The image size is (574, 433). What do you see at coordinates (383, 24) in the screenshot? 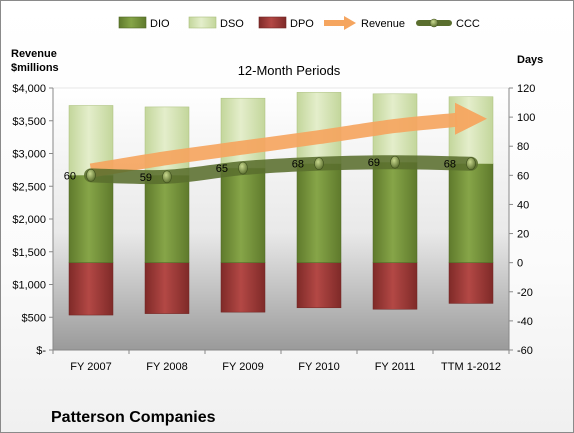
I see `legend-label: Revenue` at bounding box center [383, 24].